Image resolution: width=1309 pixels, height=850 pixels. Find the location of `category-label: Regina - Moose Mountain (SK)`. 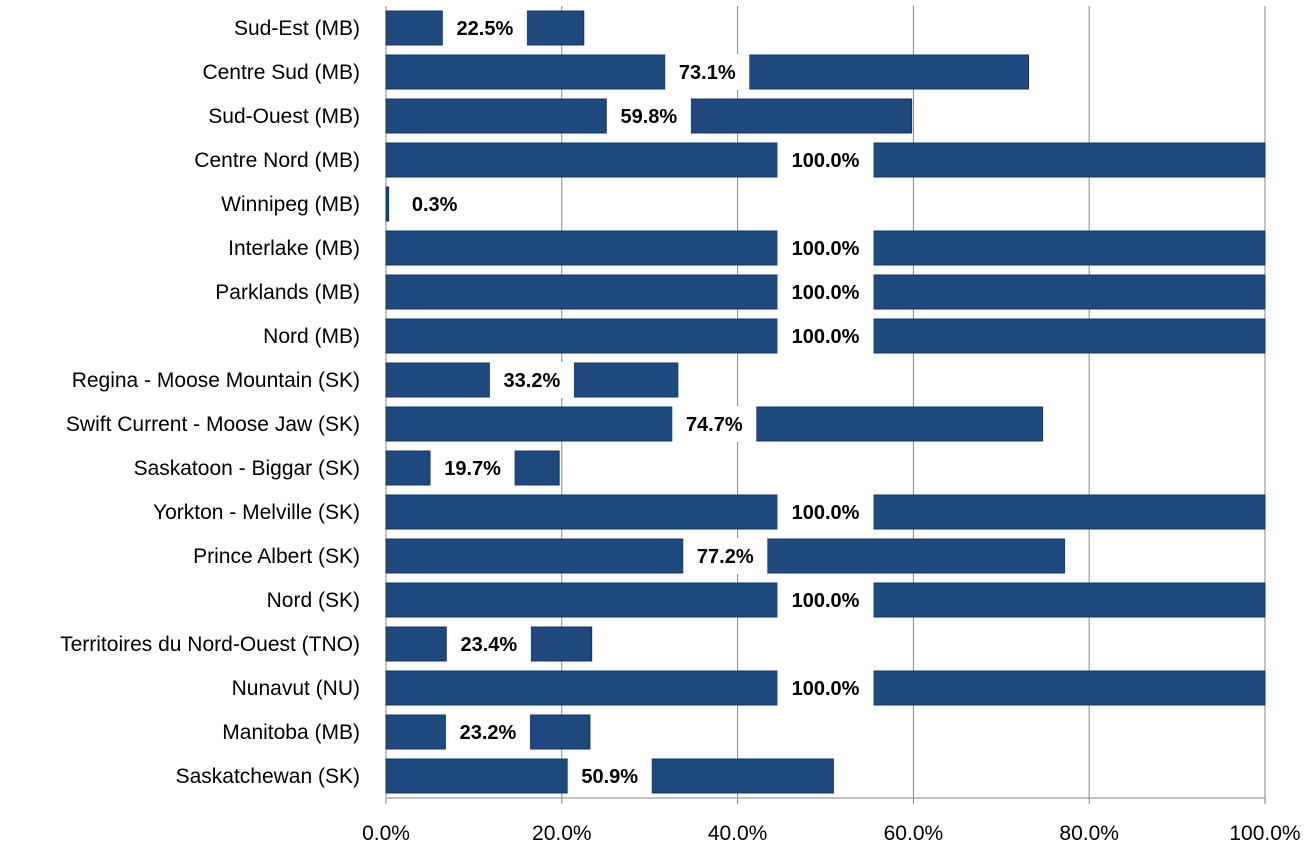

category-label: Regina - Moose Mountain (SK) is located at coordinates (216, 380).